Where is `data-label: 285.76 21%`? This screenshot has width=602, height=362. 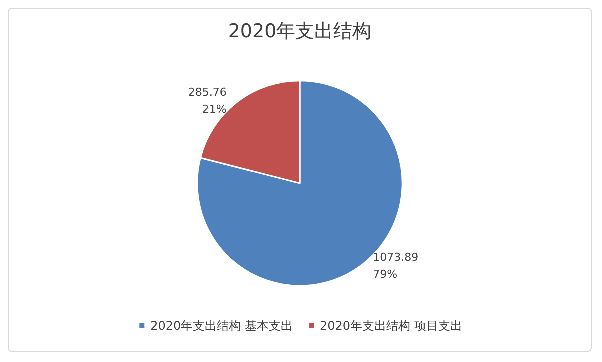
data-label: 285.76 21% is located at coordinates (207, 101).